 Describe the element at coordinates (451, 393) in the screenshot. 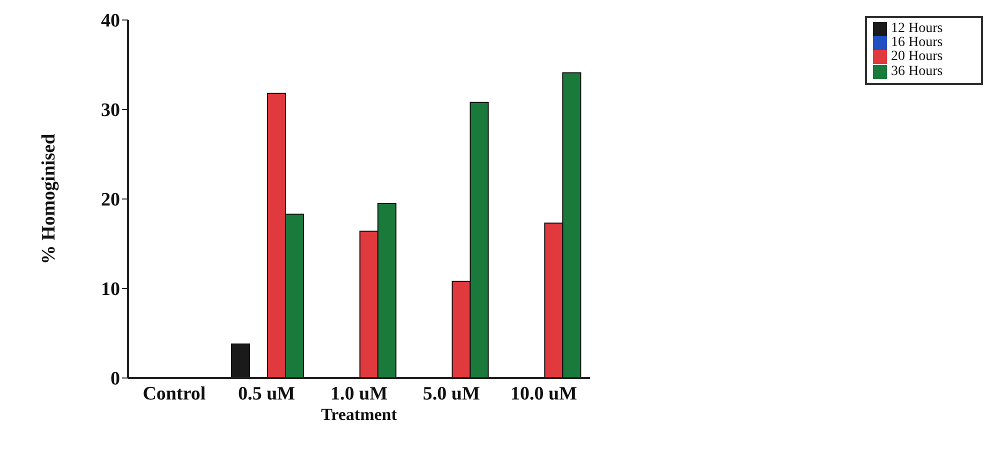

I see `x-tick-label: 5.0 uM` at that location.